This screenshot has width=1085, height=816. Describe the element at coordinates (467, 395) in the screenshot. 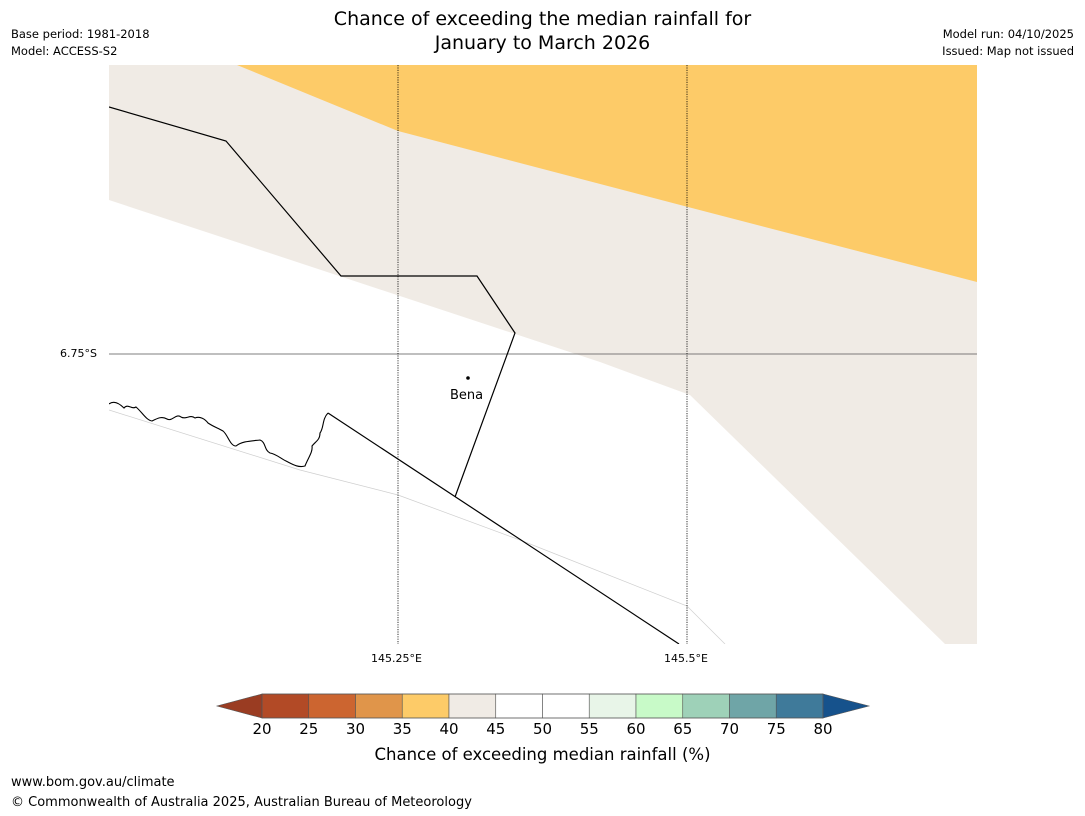

I see `bena-town-label: Bena` at that location.